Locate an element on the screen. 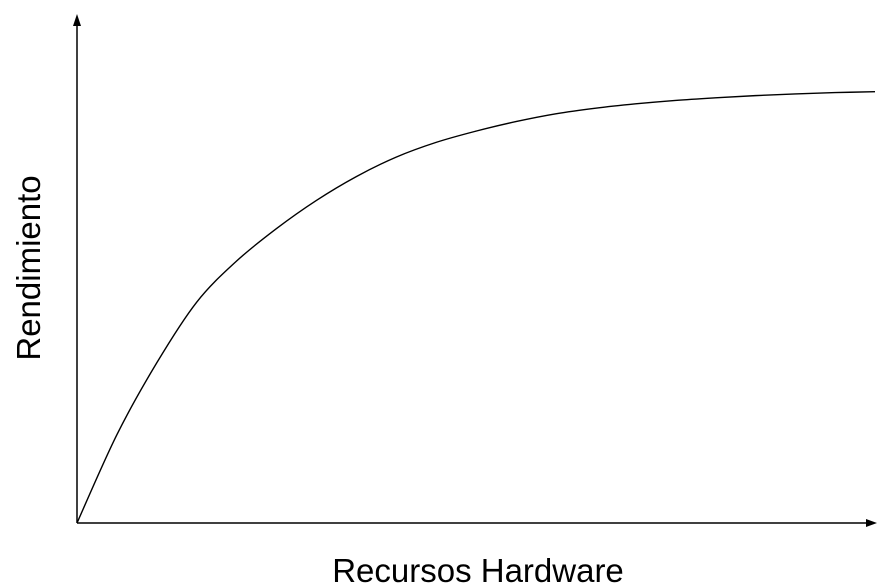  y-axis-arrowhead is located at coordinates (77, 20).